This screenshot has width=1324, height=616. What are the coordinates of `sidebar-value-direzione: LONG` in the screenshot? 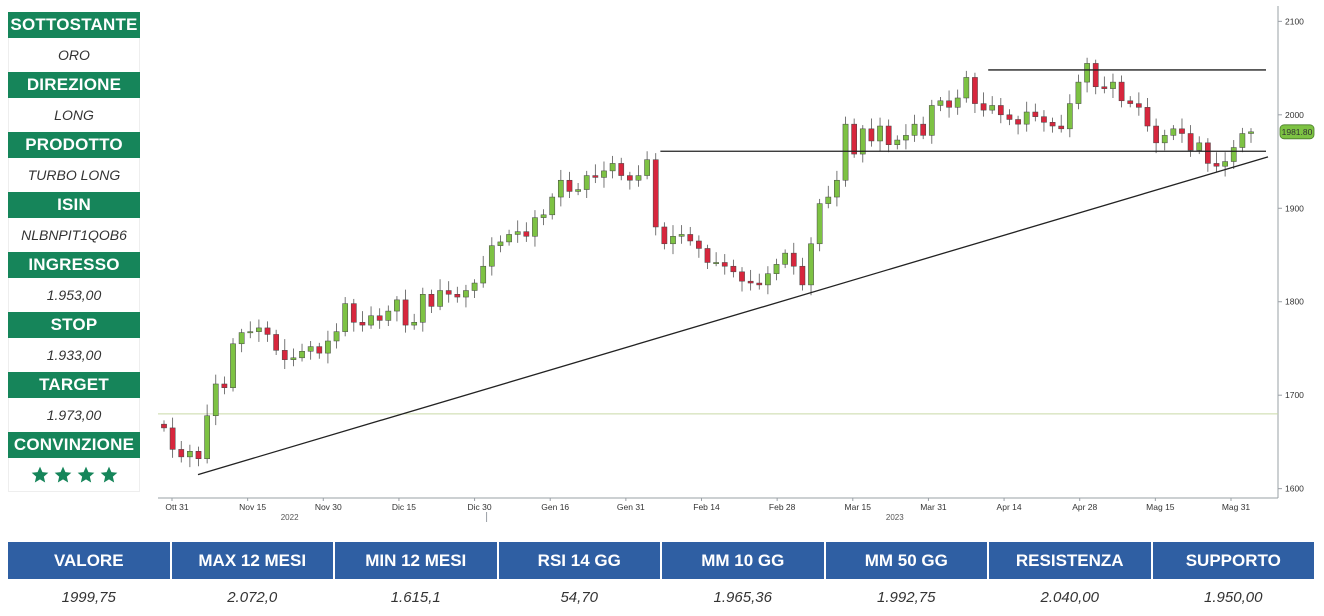 It's located at (74, 115).